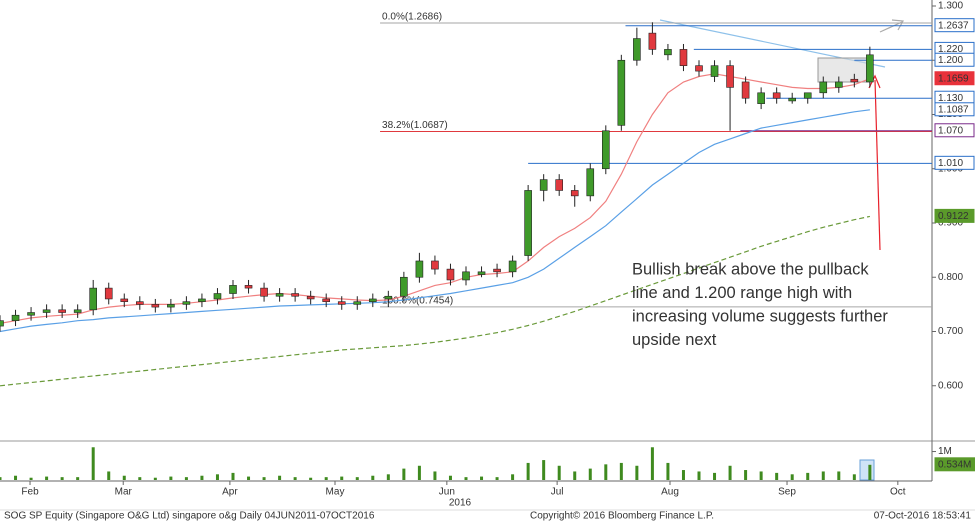  Describe the element at coordinates (844, 70) in the screenshot. I see `consolidation-box` at that location.